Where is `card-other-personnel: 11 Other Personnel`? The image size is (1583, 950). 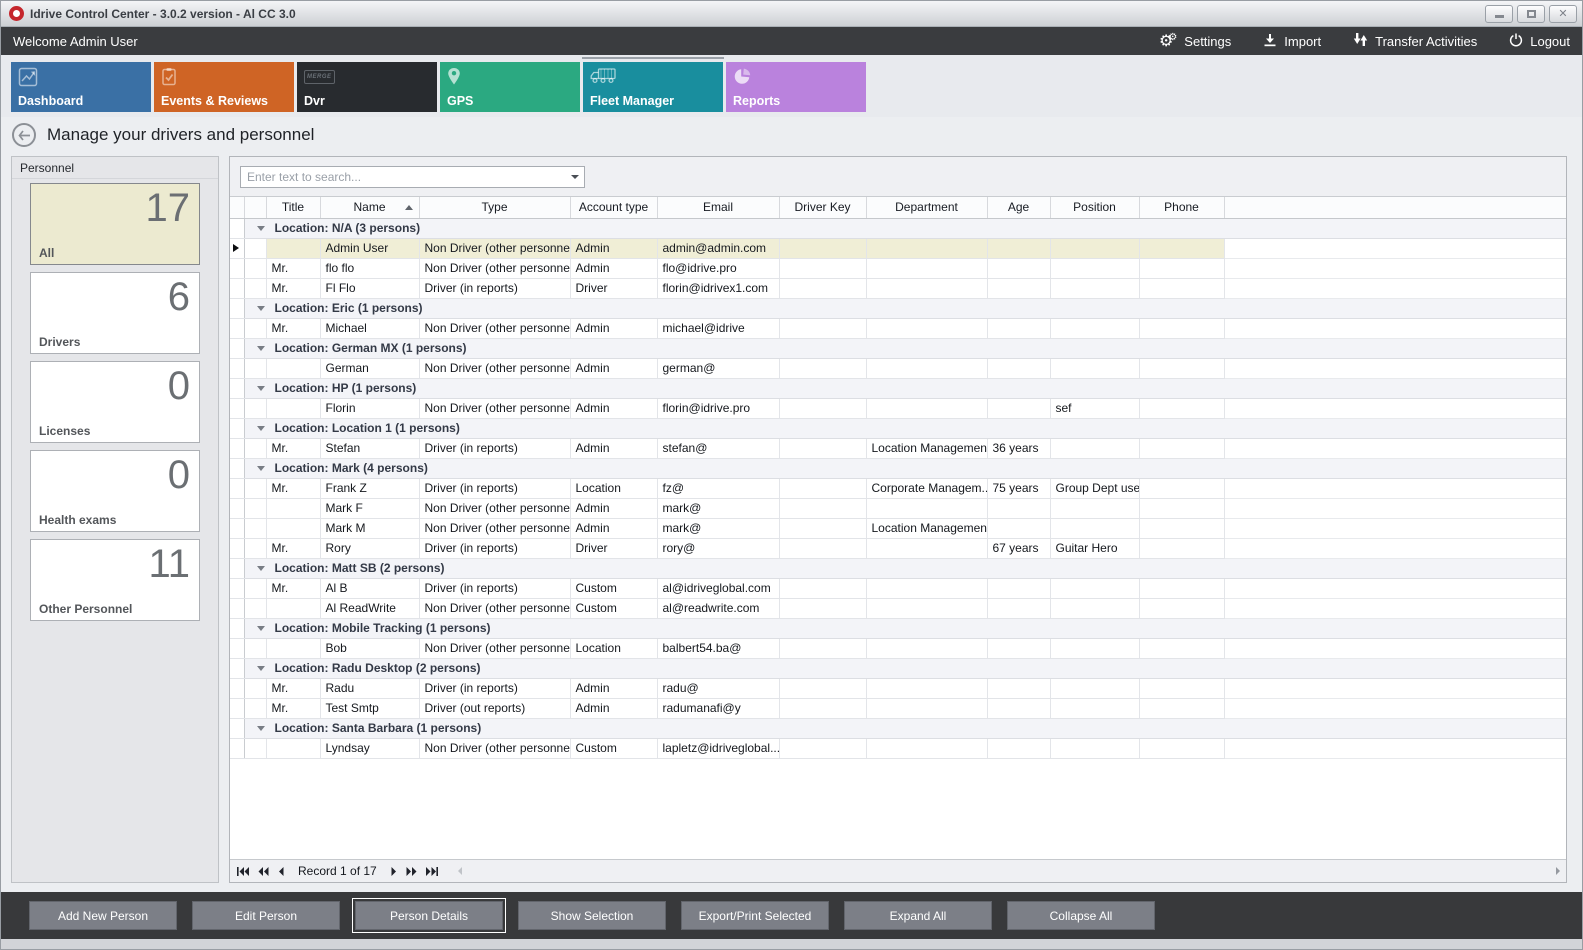 card-other-personnel: 11 Other Personnel is located at coordinates (115, 580).